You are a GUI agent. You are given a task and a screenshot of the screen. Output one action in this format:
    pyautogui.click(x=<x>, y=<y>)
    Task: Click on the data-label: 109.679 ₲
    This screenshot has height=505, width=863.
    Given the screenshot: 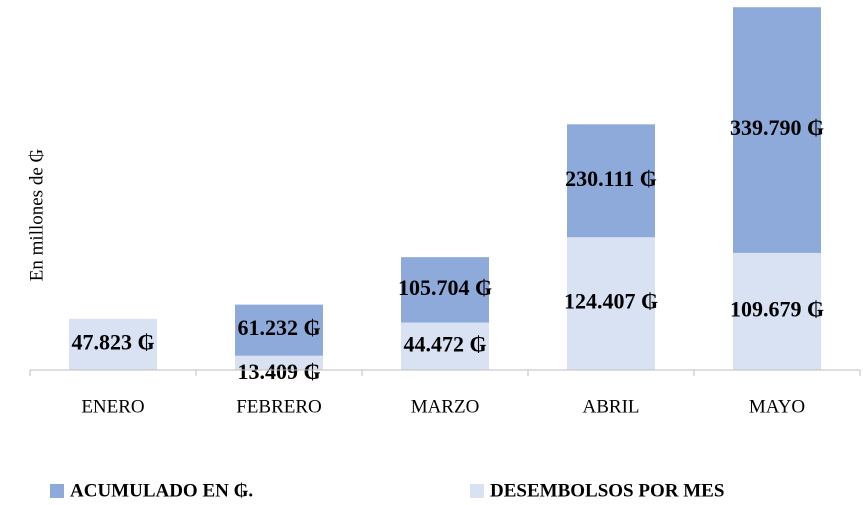 What is the action you would take?
    pyautogui.click(x=777, y=308)
    